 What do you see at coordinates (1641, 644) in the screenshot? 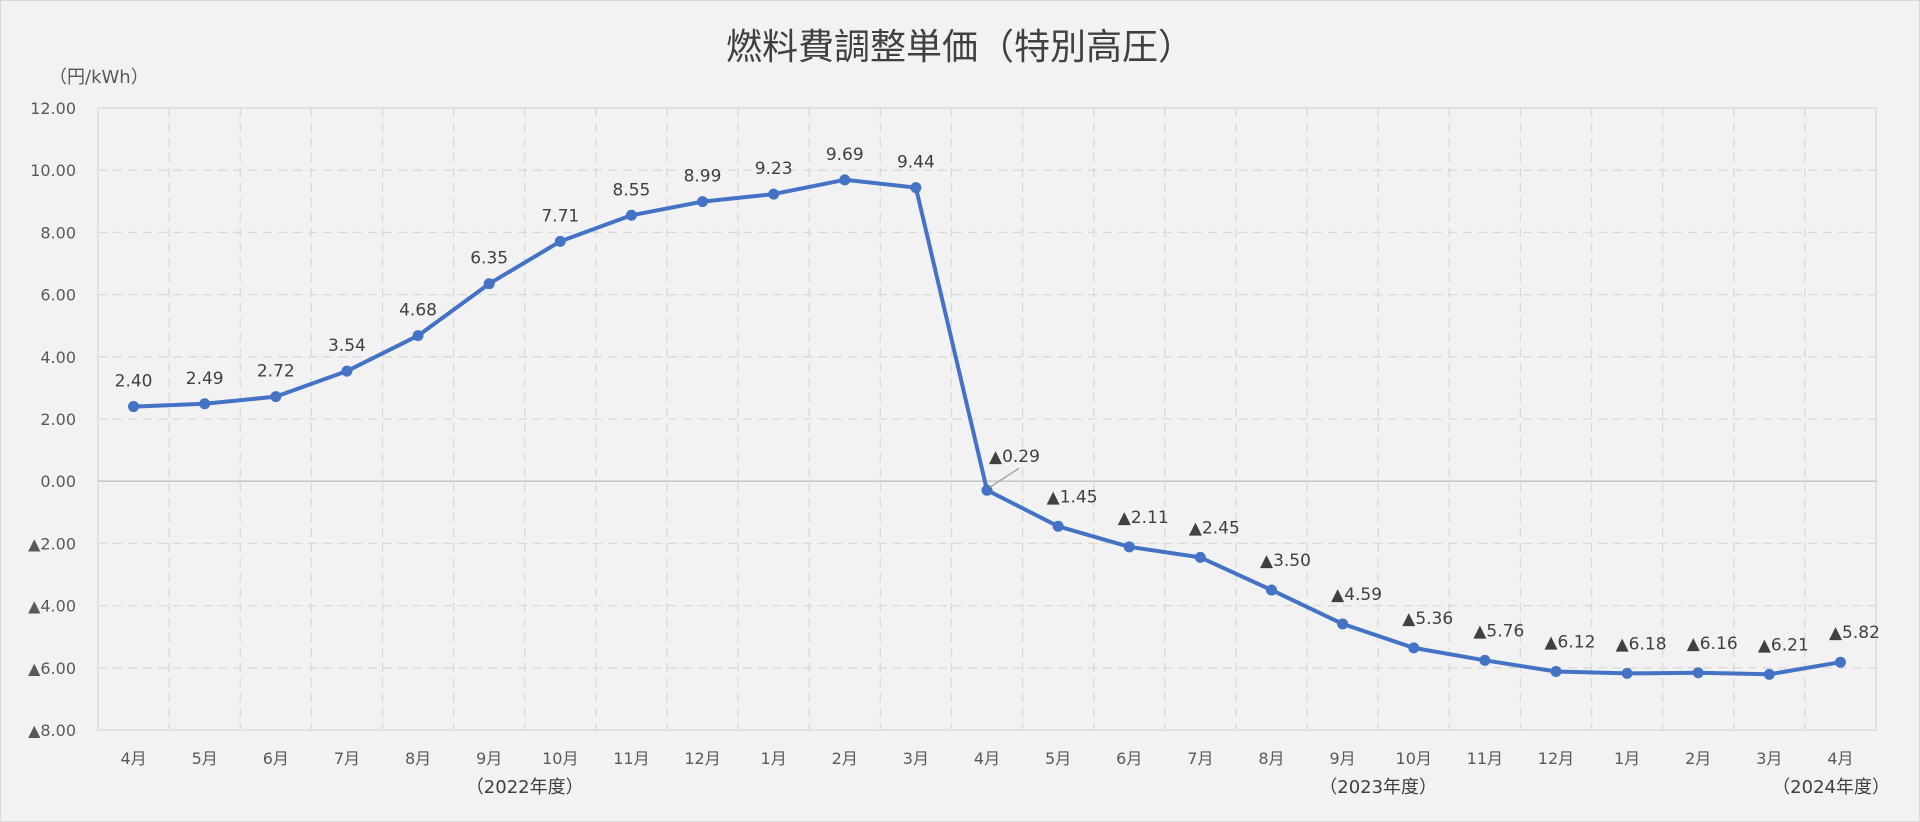
I see `data-label: ▲6.18` at bounding box center [1641, 644].